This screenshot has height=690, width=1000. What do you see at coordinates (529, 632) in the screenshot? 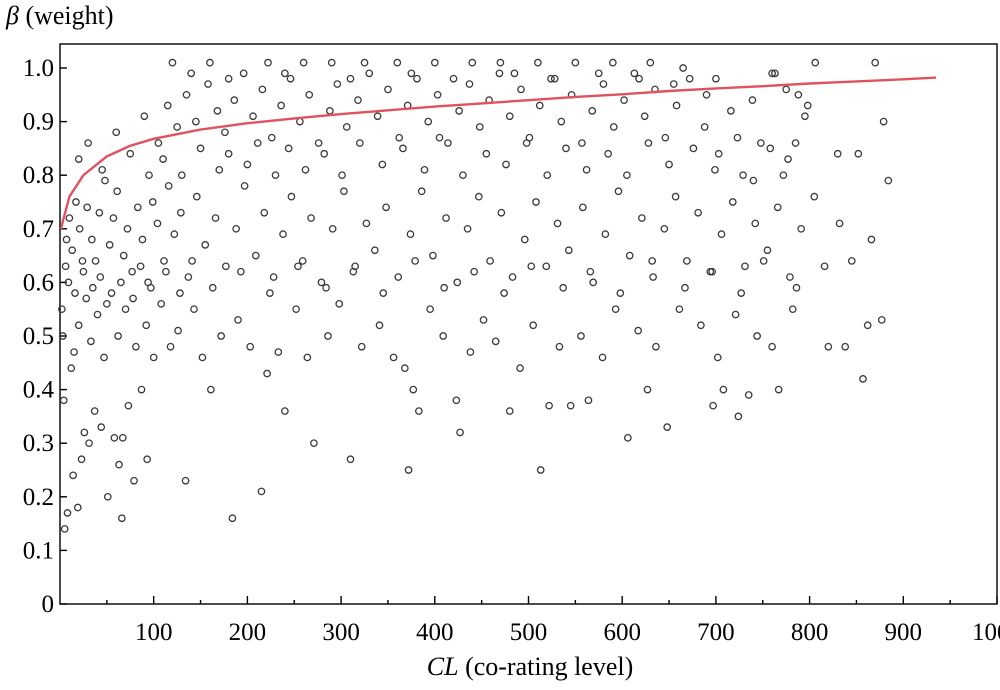
I see `x-tick-label: 500` at bounding box center [529, 632].